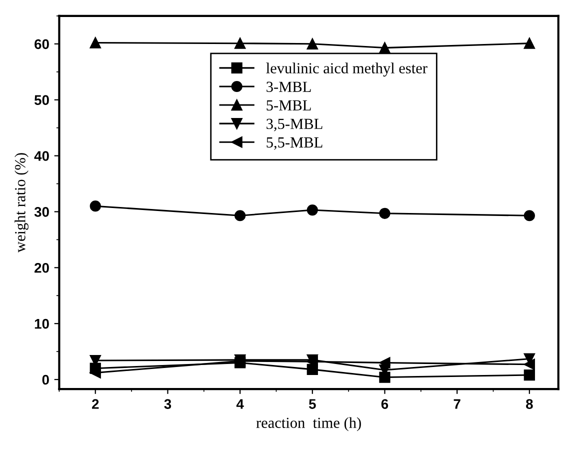 This screenshot has width=564, height=455. Describe the element at coordinates (294, 143) in the screenshot. I see `legend-label: 5,5-MBL` at that location.